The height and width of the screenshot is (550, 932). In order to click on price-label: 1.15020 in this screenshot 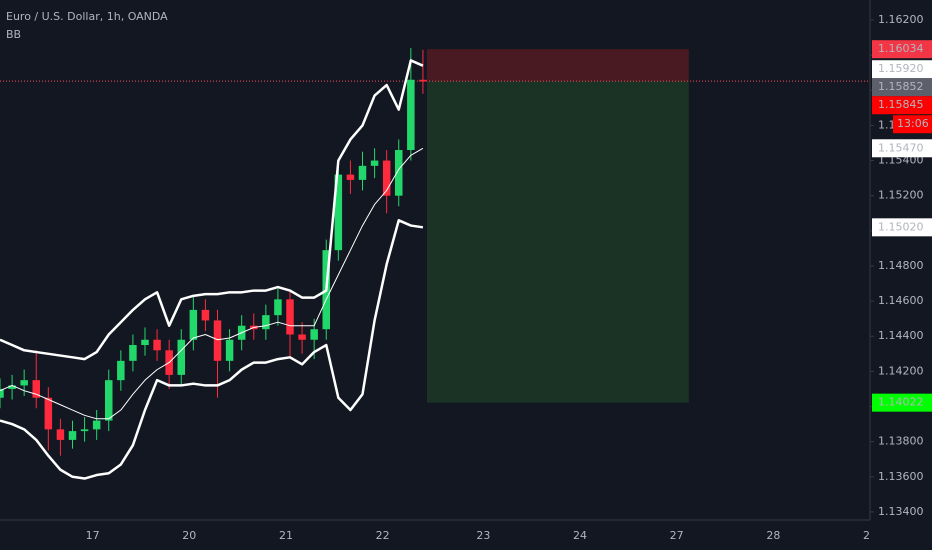, I will do `click(901, 226)`.